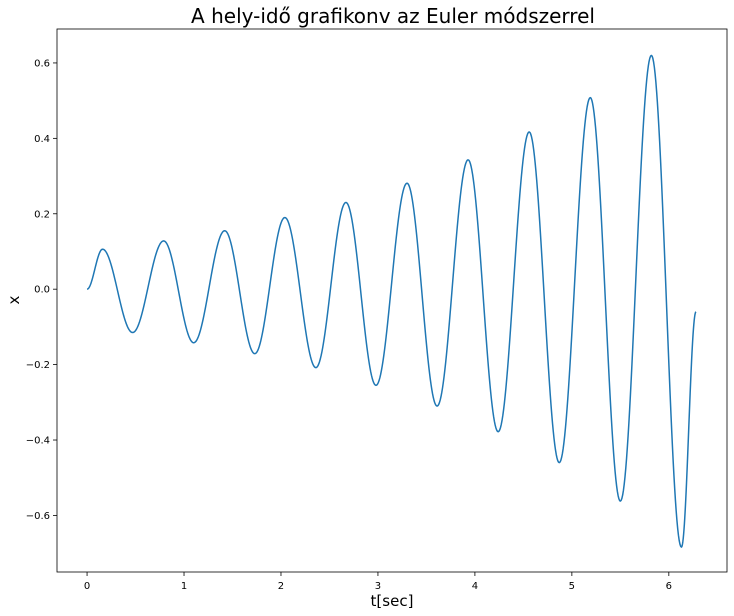 The image size is (734, 616). What do you see at coordinates (38, 441) in the screenshot?
I see `y-tick-label: −0.4` at bounding box center [38, 441].